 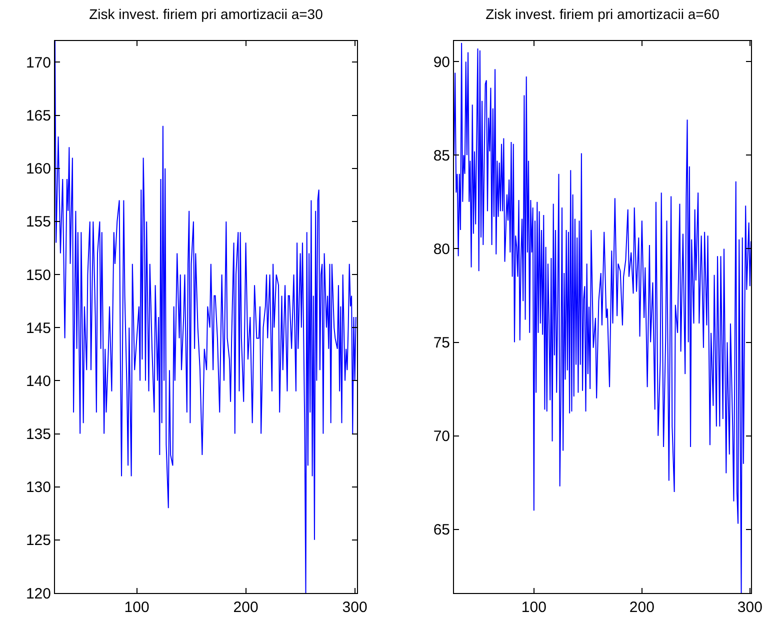 What do you see at coordinates (38, 435) in the screenshot?
I see `y-tick-label: 135` at bounding box center [38, 435].